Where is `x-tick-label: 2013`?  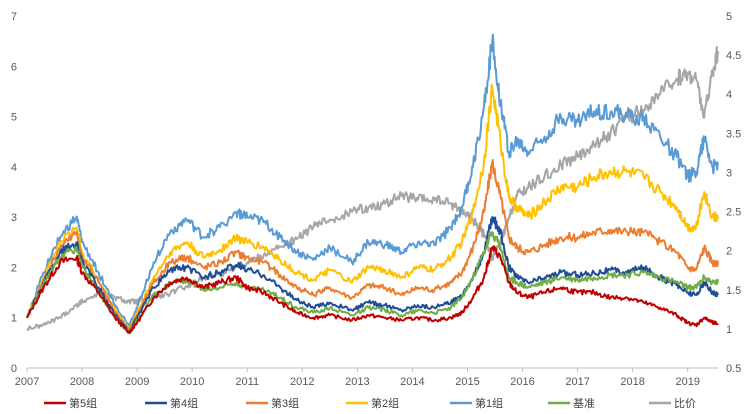 x-tick-label: 2013 is located at coordinates (357, 382).